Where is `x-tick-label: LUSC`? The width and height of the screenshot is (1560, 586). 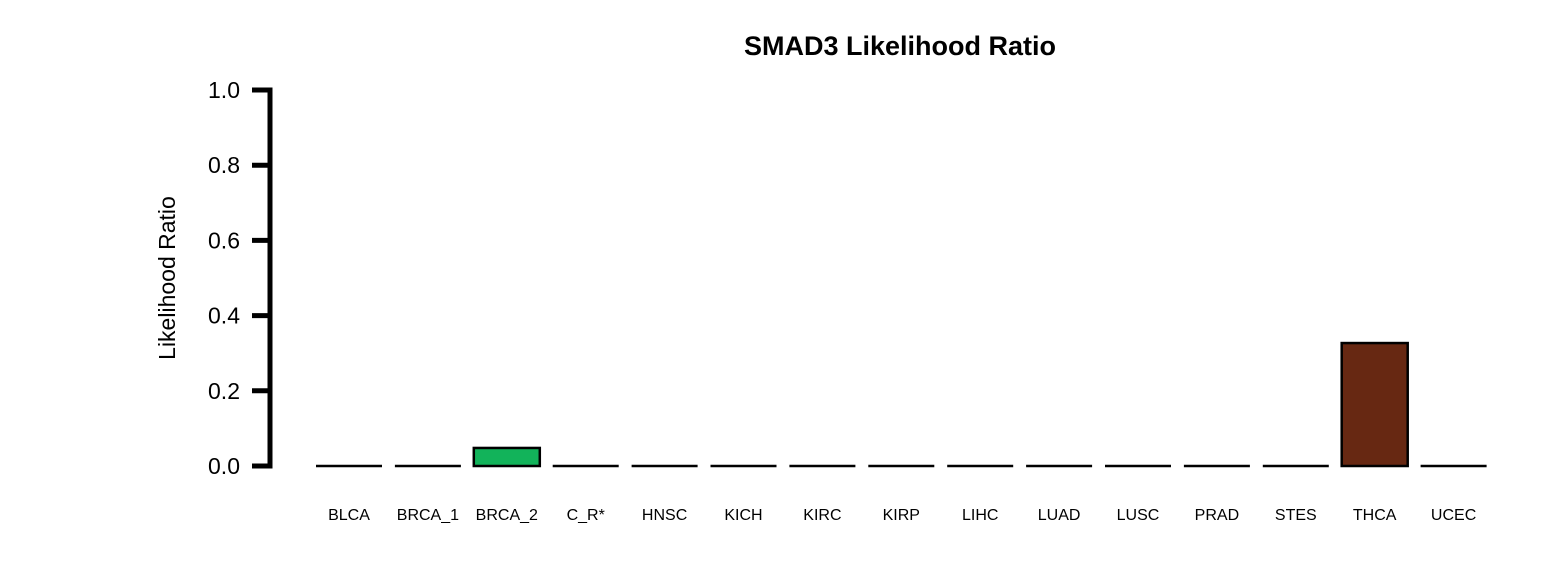 x-tick-label: LUSC is located at coordinates (1138, 515).